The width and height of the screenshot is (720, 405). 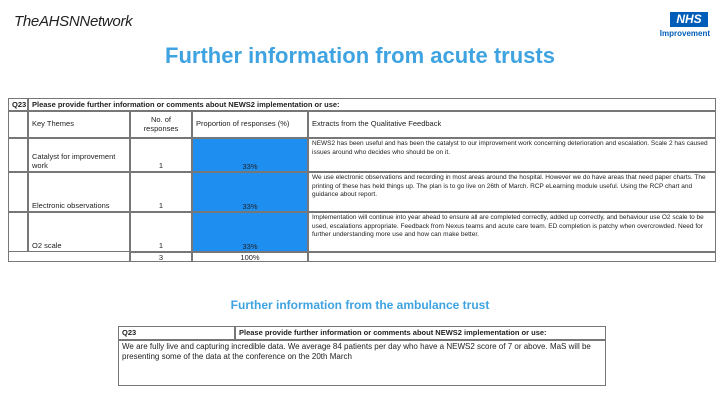 I want to click on col-responses: No. of responses, so click(x=161, y=124).